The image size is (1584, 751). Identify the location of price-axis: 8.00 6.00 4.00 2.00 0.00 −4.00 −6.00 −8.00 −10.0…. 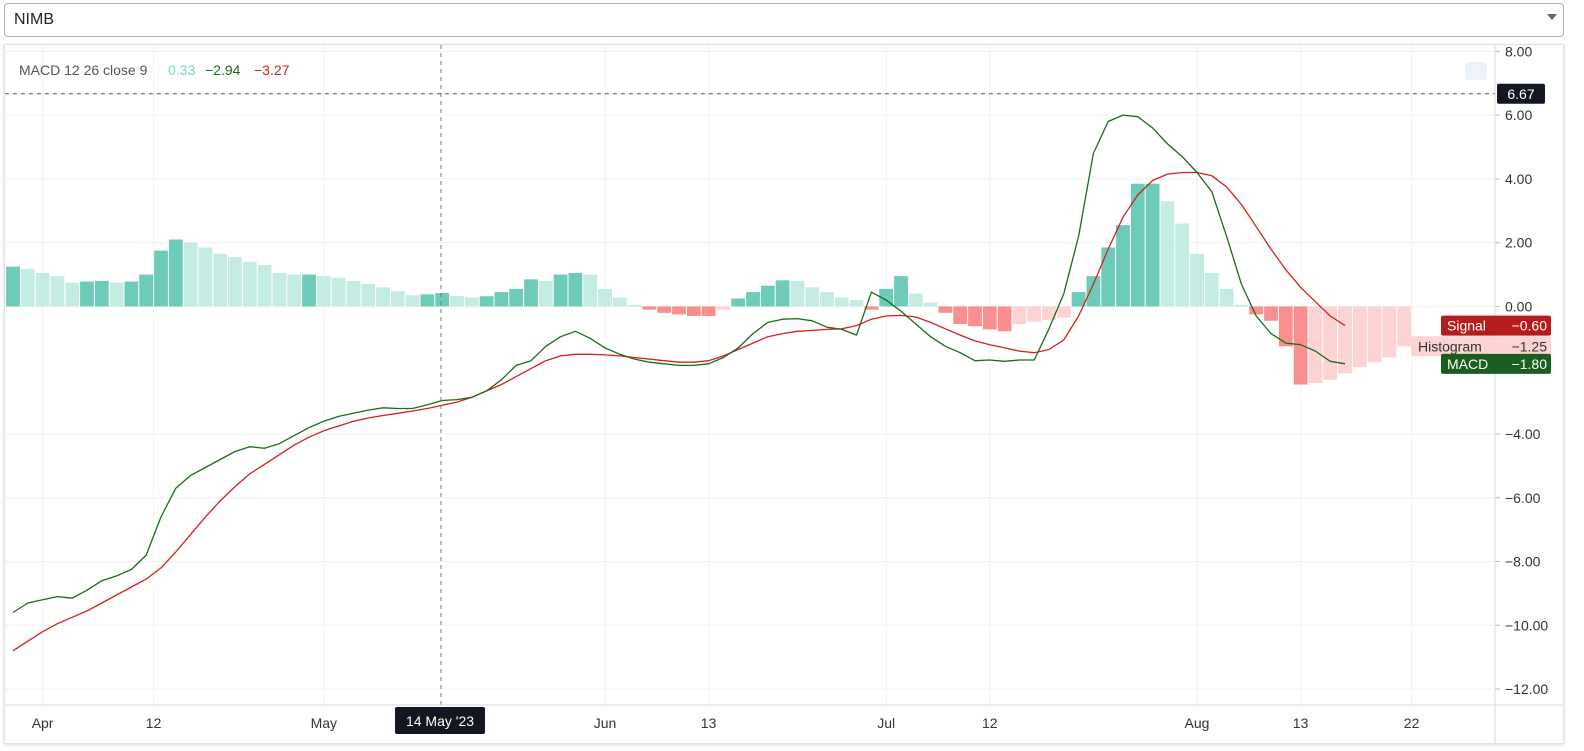
(1521, 393).